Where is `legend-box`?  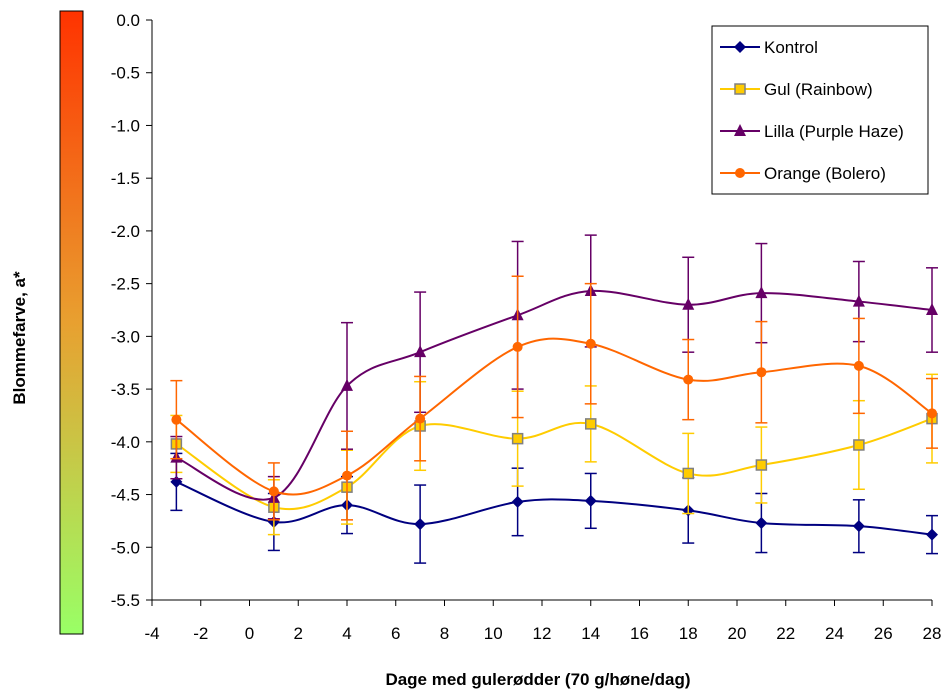
legend-box is located at coordinates (820, 110).